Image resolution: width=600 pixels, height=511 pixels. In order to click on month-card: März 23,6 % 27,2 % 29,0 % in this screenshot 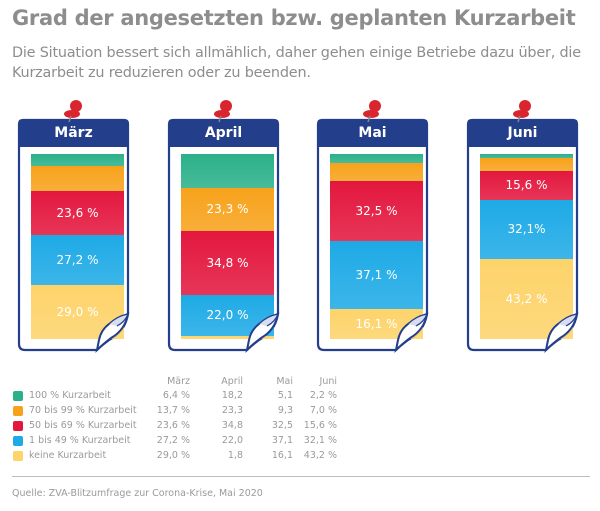, I will do `click(73, 227)`.